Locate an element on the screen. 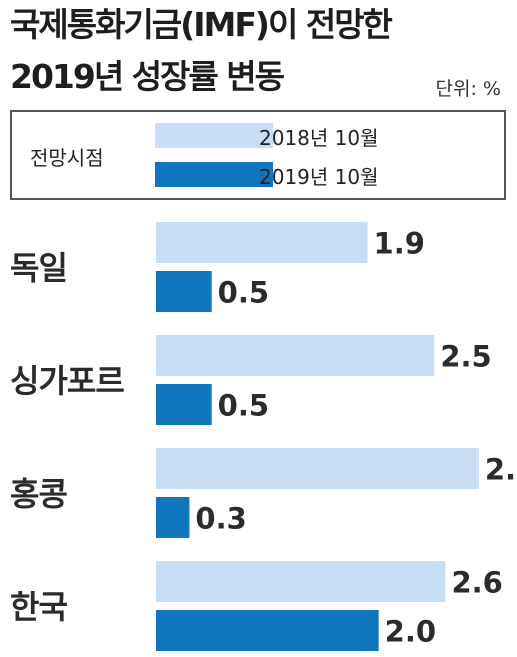  category-label: 홍콩 is located at coordinates (38, 494).